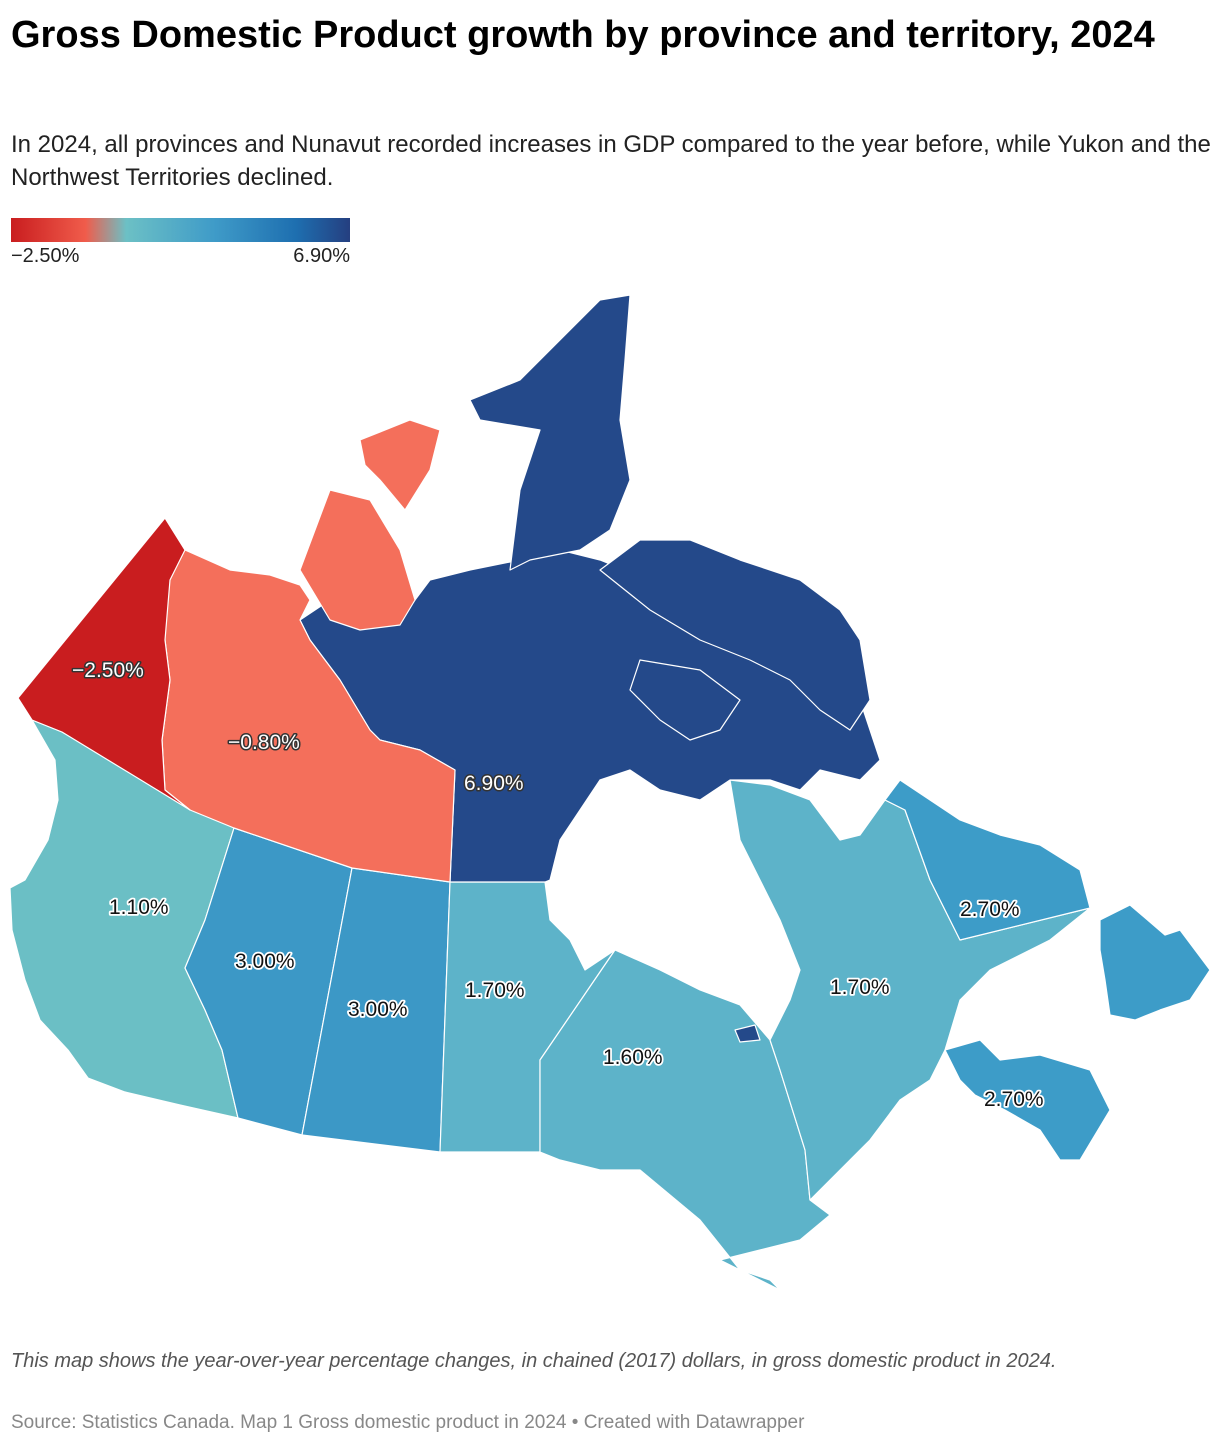  I want to click on region-ontario, so click(685, 1120).